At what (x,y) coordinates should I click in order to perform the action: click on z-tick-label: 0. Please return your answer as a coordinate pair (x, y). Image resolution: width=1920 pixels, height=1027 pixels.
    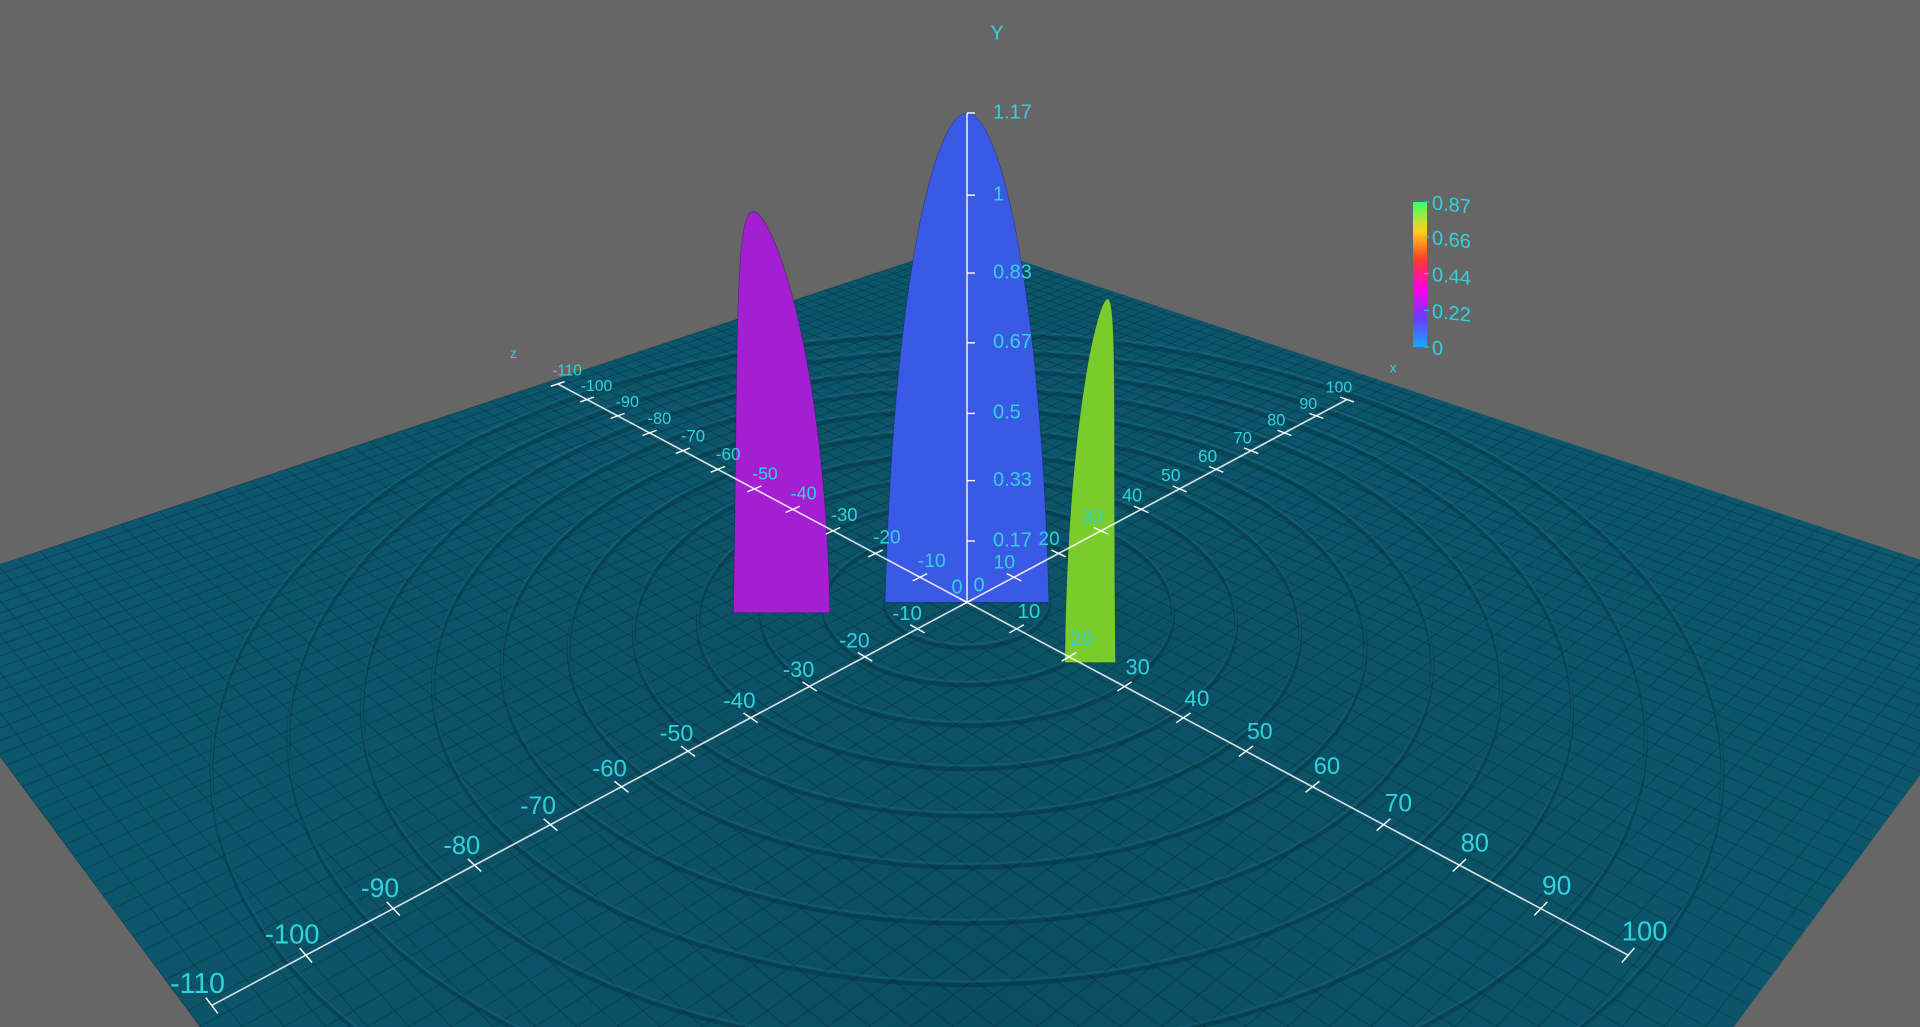
    Looking at the image, I should click on (978, 586).